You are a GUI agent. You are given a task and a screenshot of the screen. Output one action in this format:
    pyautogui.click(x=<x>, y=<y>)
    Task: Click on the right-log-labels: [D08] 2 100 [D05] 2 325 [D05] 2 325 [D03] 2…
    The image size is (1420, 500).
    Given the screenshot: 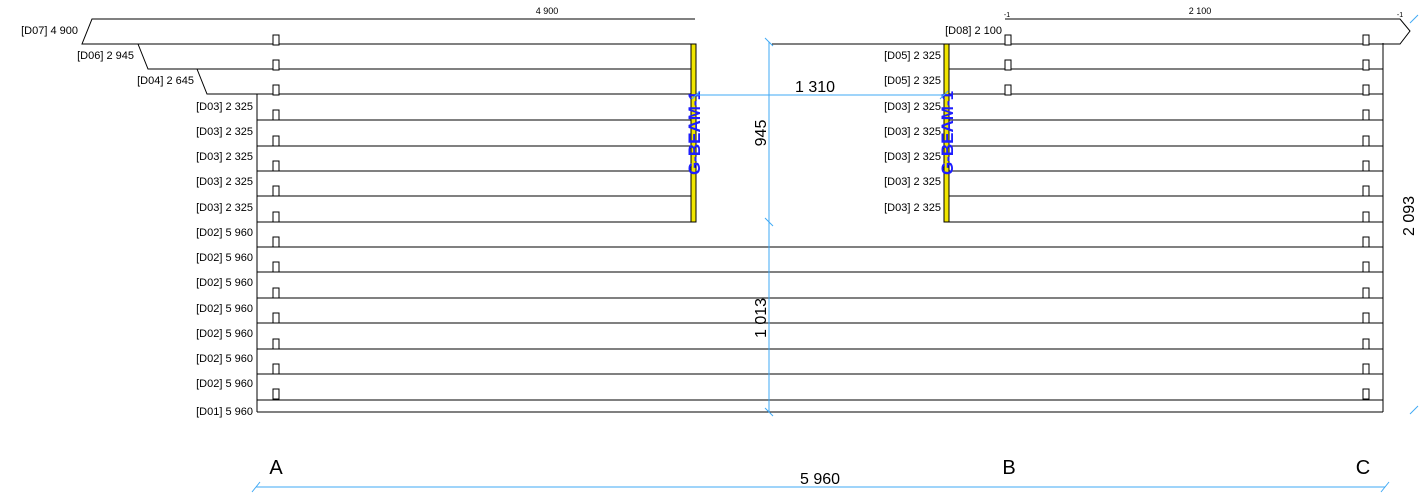 What is the action you would take?
    pyautogui.click(x=943, y=119)
    